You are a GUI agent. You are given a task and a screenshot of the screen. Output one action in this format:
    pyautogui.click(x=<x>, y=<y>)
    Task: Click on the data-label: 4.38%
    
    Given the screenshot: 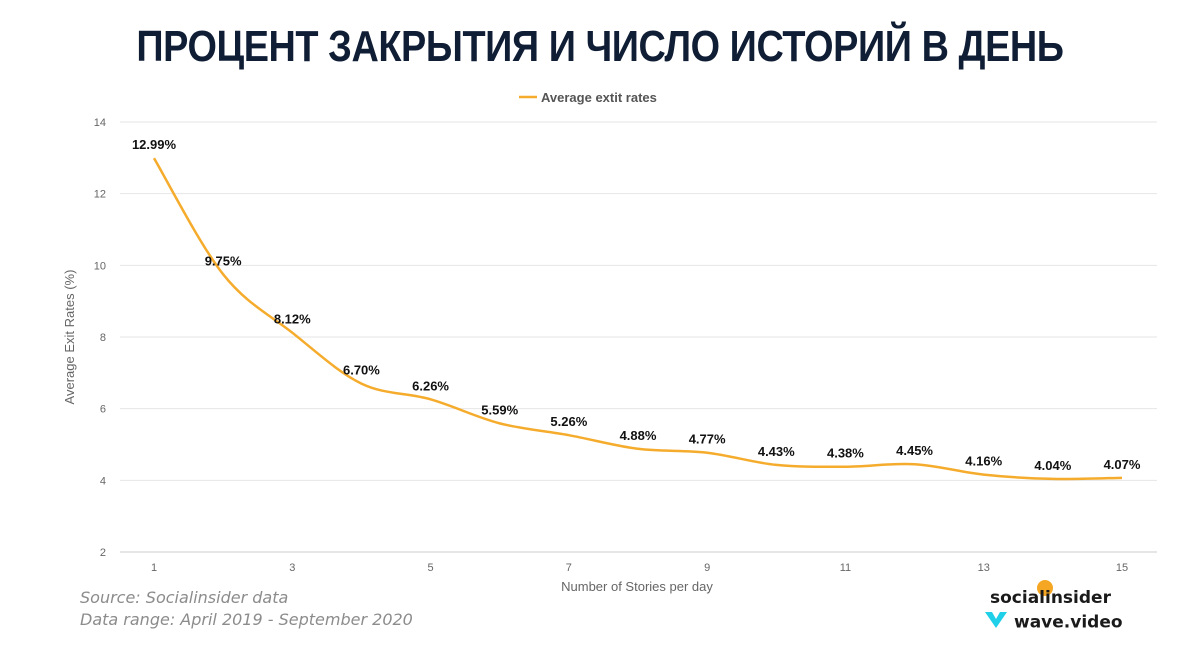 What is the action you would take?
    pyautogui.click(x=845, y=453)
    